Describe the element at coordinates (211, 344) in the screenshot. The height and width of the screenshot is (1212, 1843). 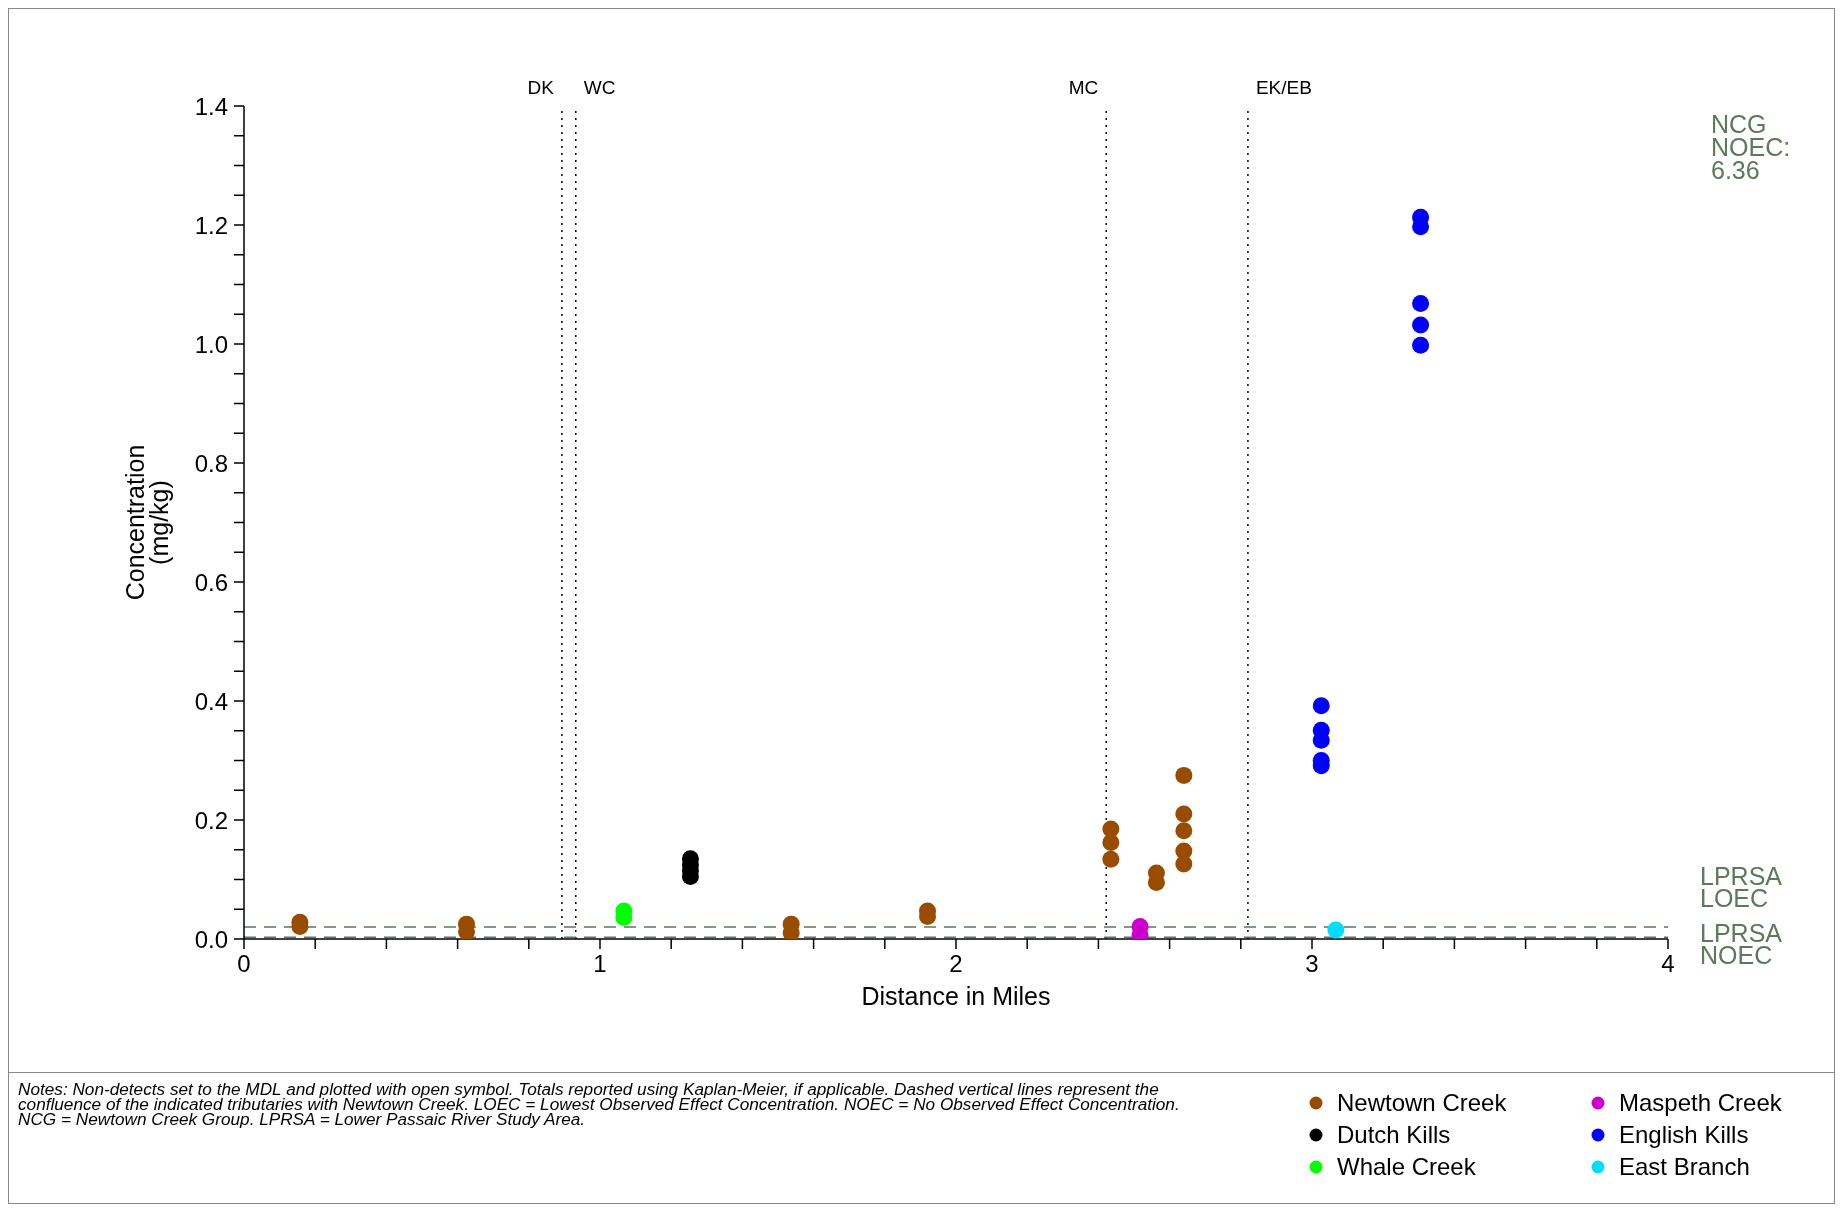
I see `y-tick-label: 1.0` at that location.